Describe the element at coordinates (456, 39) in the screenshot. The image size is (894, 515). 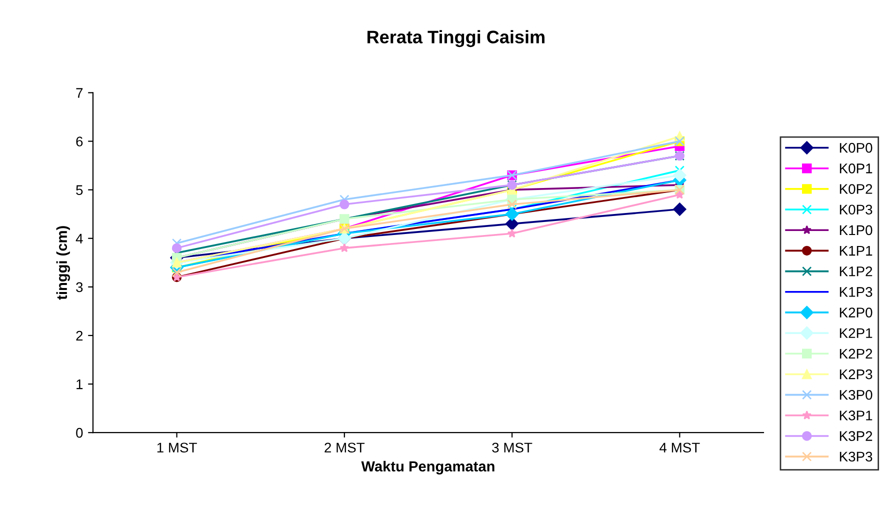
I see `chart-title: Rerata Tinggi Caisim` at that location.